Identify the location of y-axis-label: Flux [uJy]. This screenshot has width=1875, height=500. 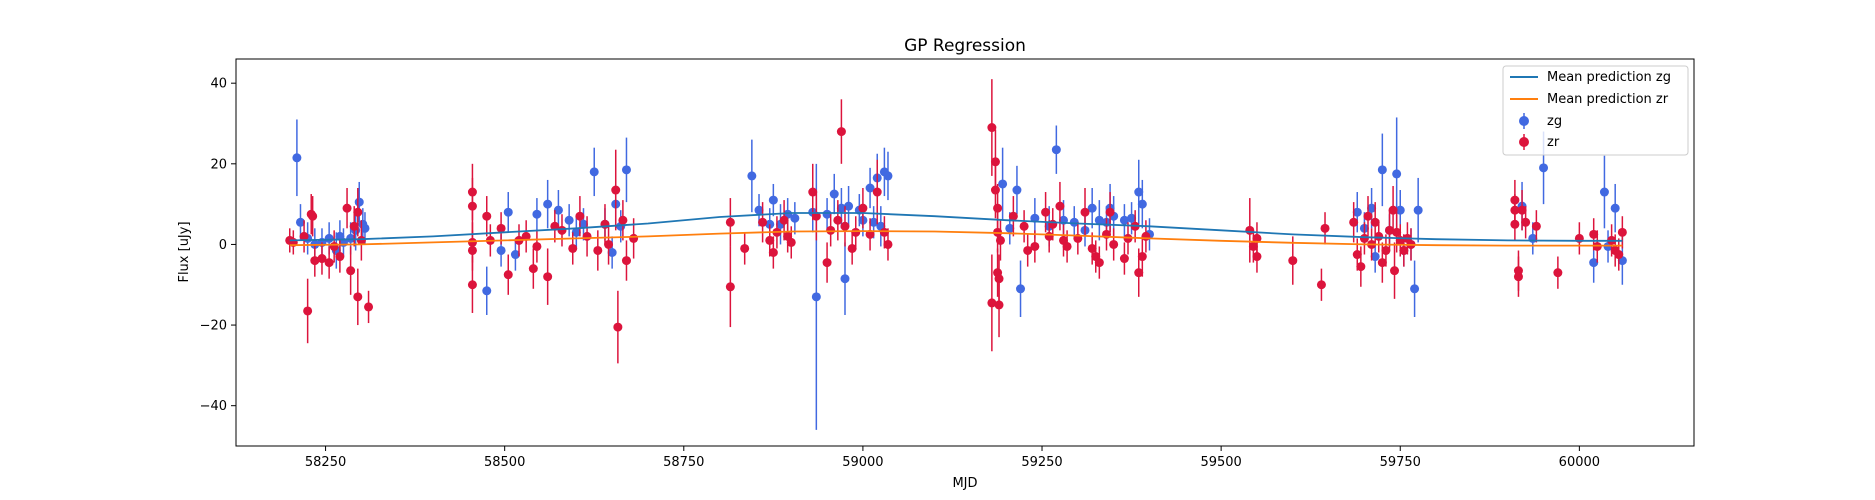
(184, 251).